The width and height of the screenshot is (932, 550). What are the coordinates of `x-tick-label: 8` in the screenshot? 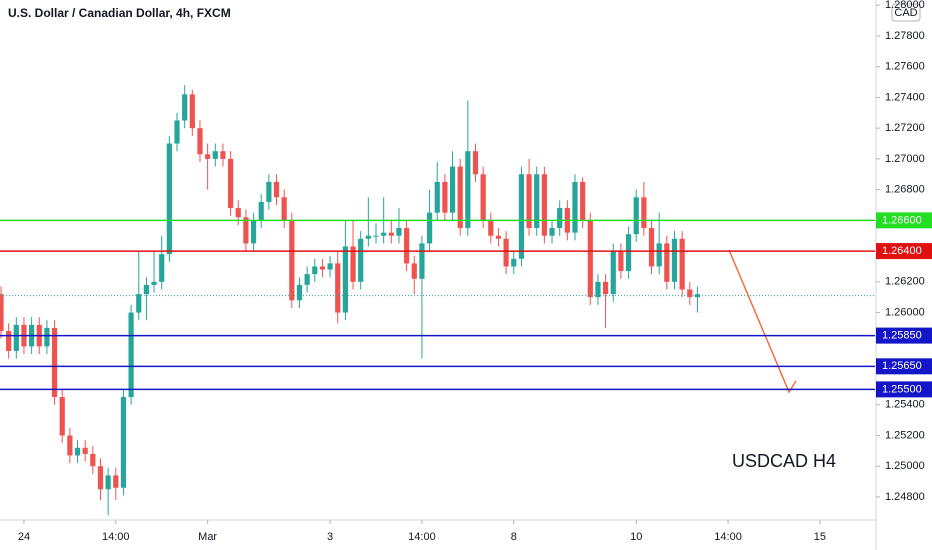 It's located at (514, 537).